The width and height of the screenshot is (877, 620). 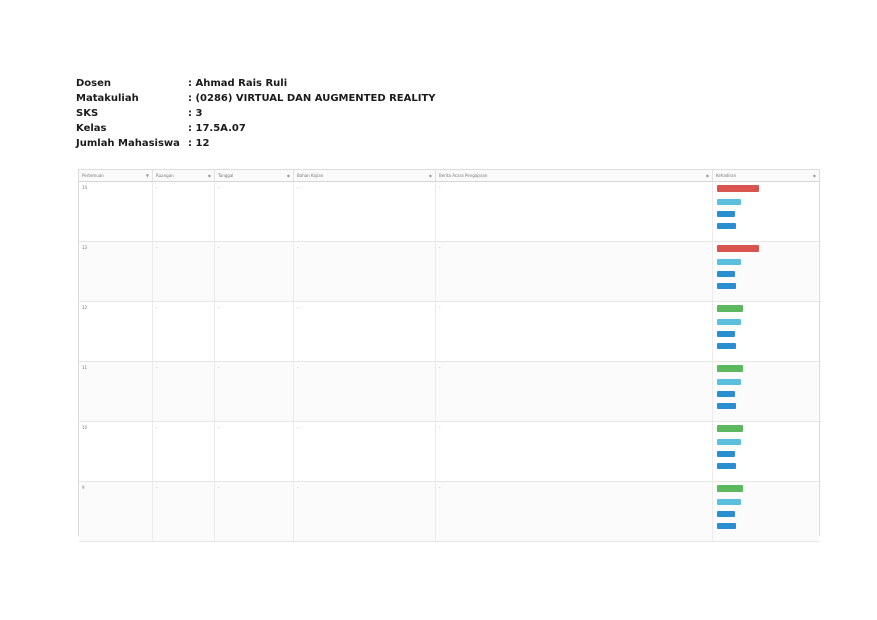 I want to click on kelas-label: Kelas, so click(x=91, y=128).